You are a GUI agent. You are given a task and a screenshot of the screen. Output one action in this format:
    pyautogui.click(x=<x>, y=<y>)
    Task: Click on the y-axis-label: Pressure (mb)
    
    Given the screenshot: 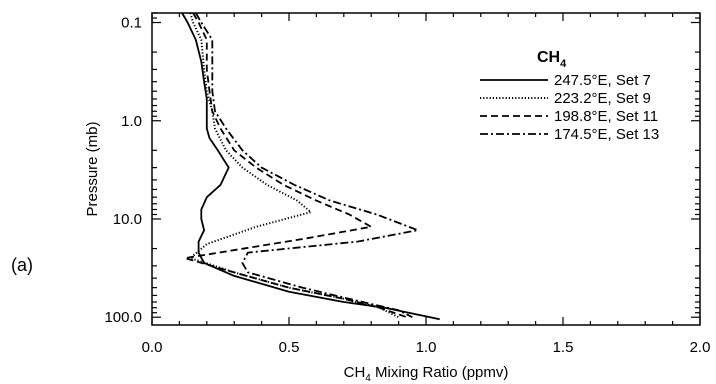 What is the action you would take?
    pyautogui.click(x=92, y=168)
    